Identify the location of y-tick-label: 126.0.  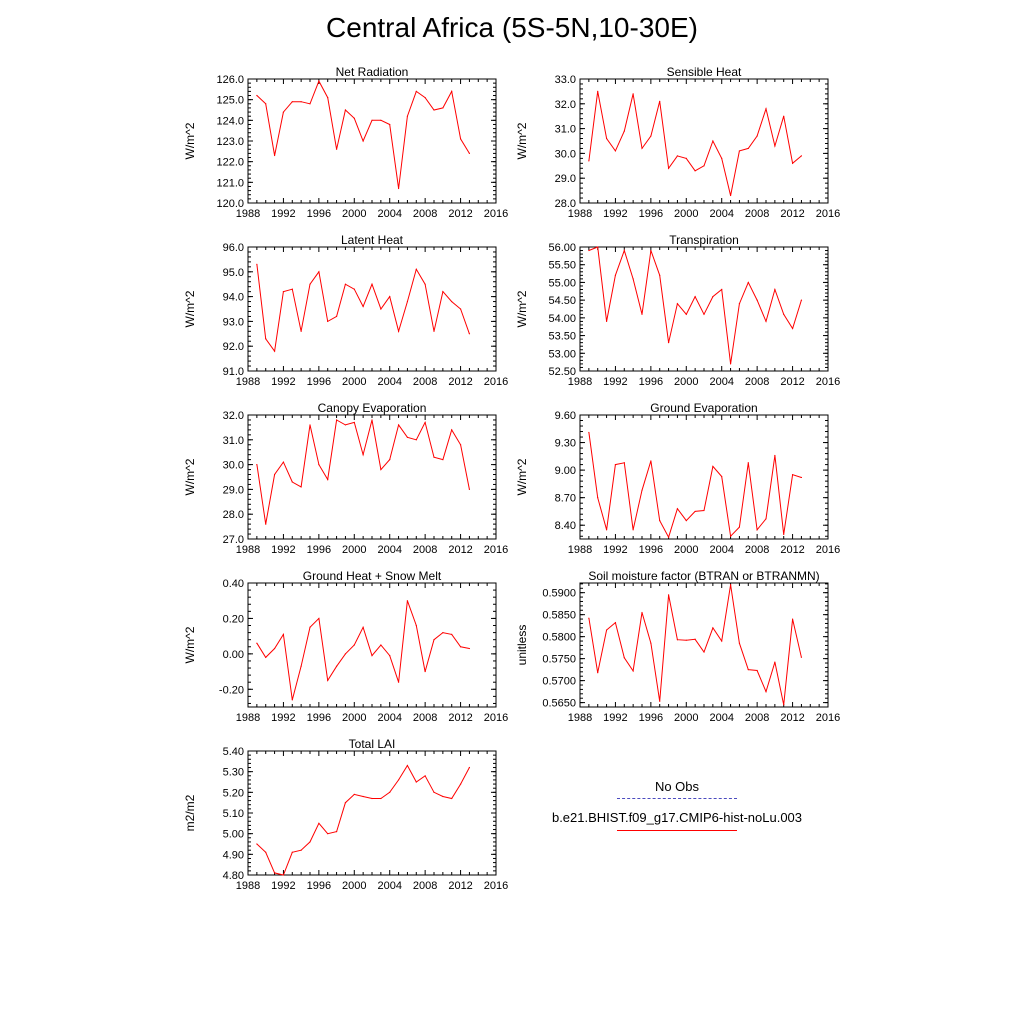
(230, 80).